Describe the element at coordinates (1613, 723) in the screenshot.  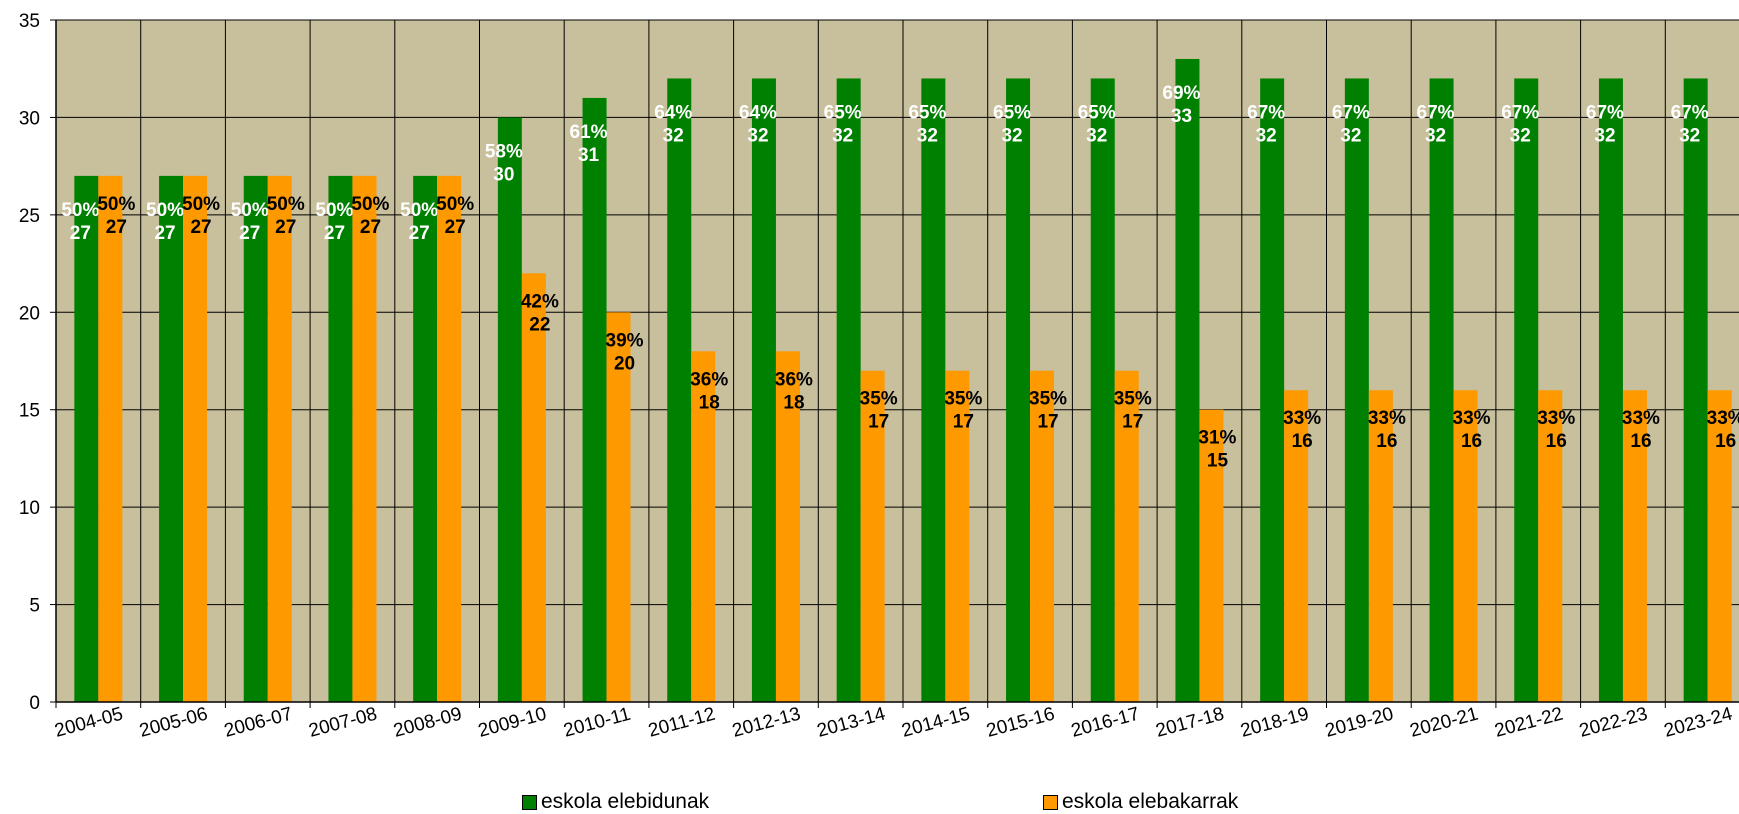
I see `x-tick-label: 2022-23` at that location.